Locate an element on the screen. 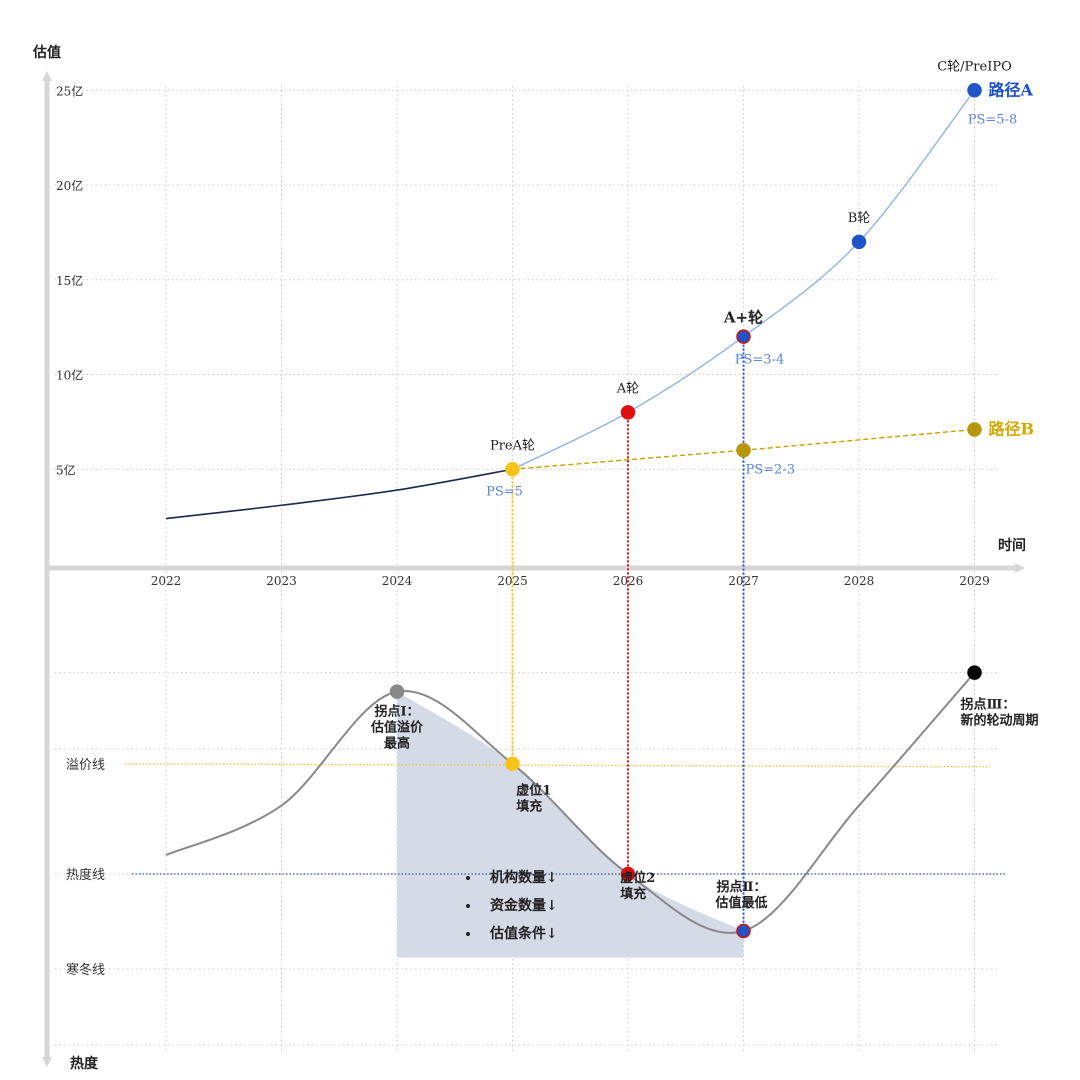  series-line-history is located at coordinates (339, 494).